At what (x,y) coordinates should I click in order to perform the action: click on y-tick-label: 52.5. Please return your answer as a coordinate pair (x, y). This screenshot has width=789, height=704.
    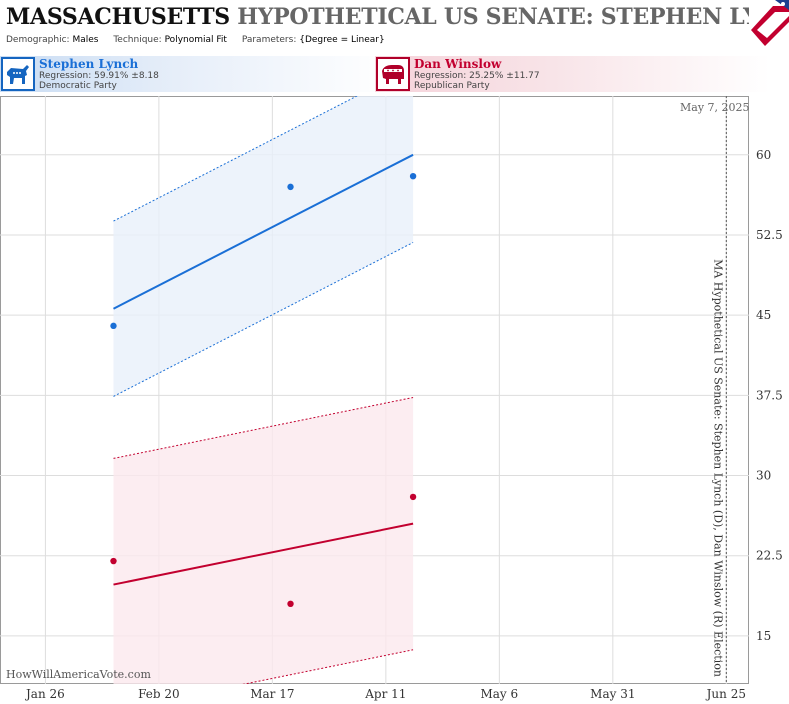
    Looking at the image, I should click on (769, 235).